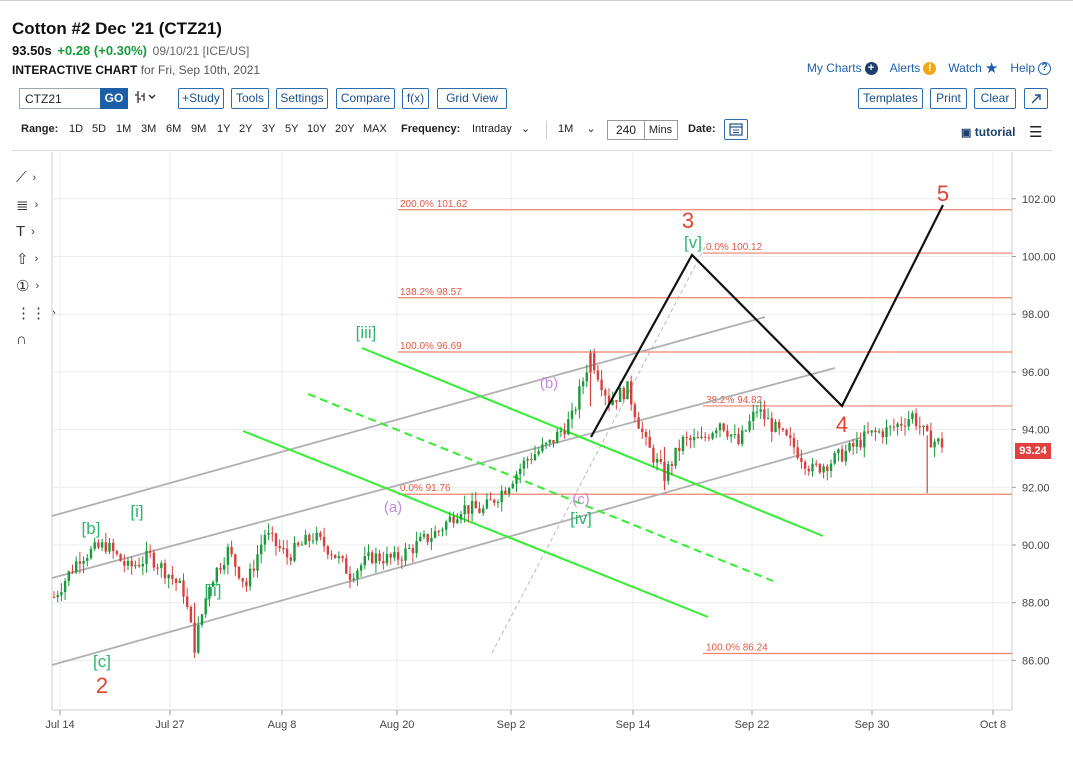  What do you see at coordinates (36, 312) in the screenshot?
I see `pattern-tool: ⋮⋮ ›` at bounding box center [36, 312].